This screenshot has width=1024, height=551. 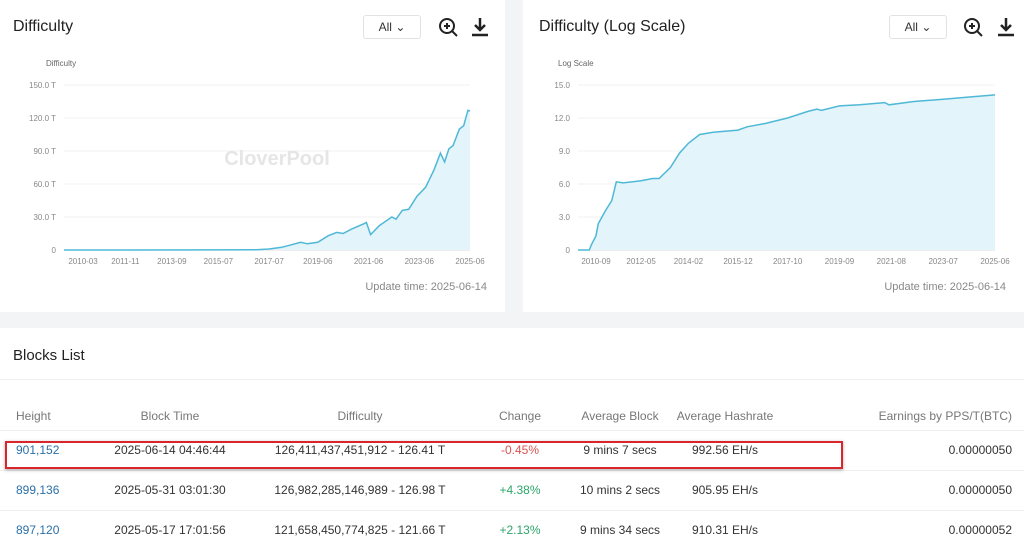 What do you see at coordinates (170, 529) in the screenshot?
I see `block-time: 2025-05-17 17:01:56` at bounding box center [170, 529].